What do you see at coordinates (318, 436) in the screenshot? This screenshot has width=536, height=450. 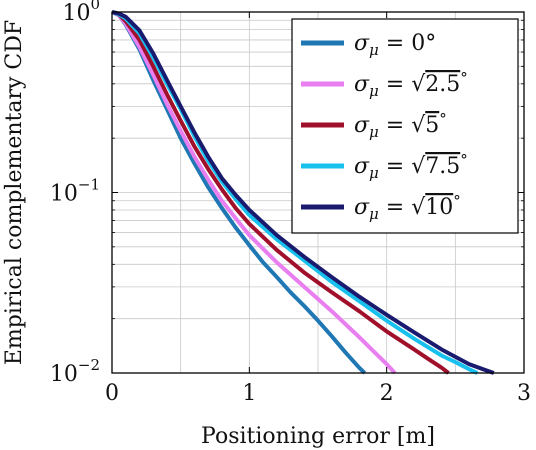 I see `x-axis-label: Positioning error [m]` at bounding box center [318, 436].